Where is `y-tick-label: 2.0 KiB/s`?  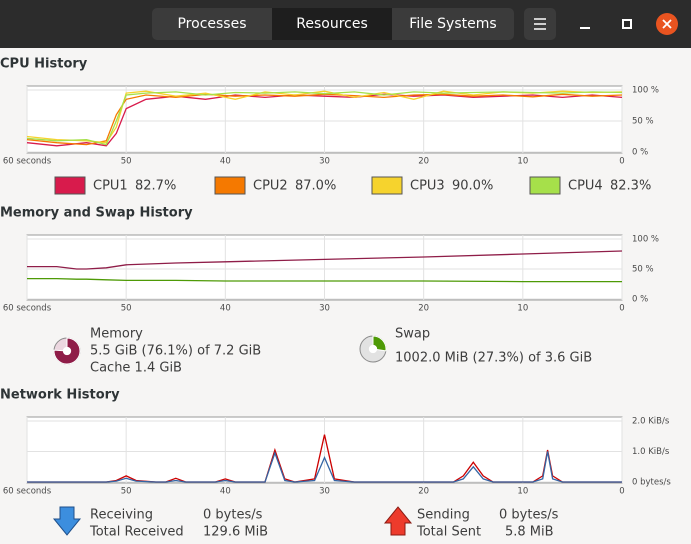 y-tick-label: 2.0 KiB/s is located at coordinates (651, 422).